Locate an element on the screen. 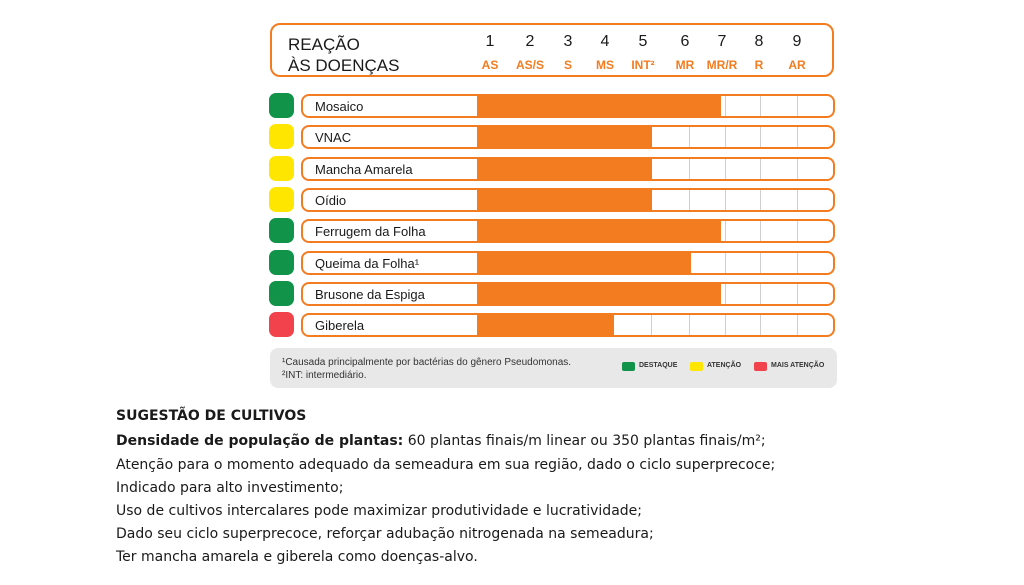  scale-code-3: S is located at coordinates (567, 65).